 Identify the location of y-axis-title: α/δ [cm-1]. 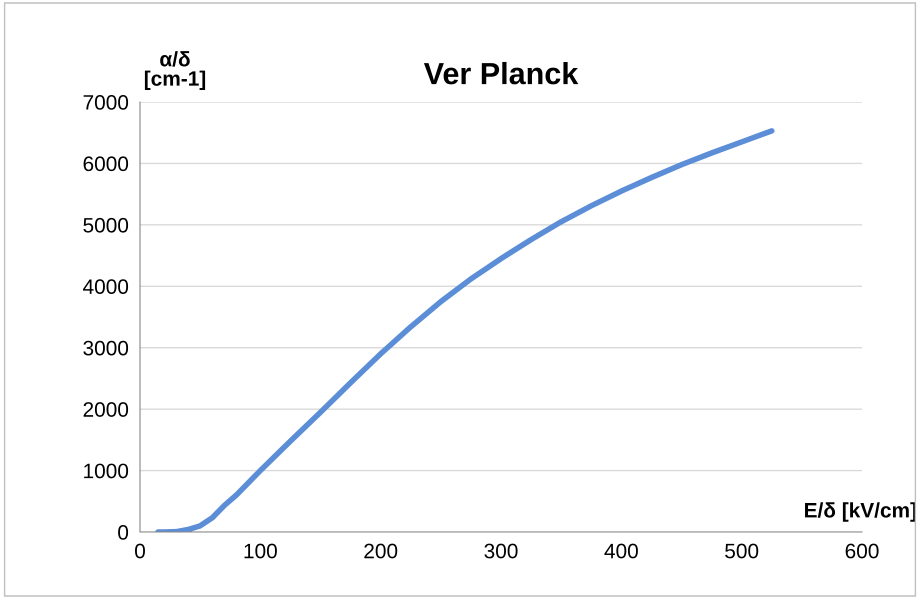
(175, 70).